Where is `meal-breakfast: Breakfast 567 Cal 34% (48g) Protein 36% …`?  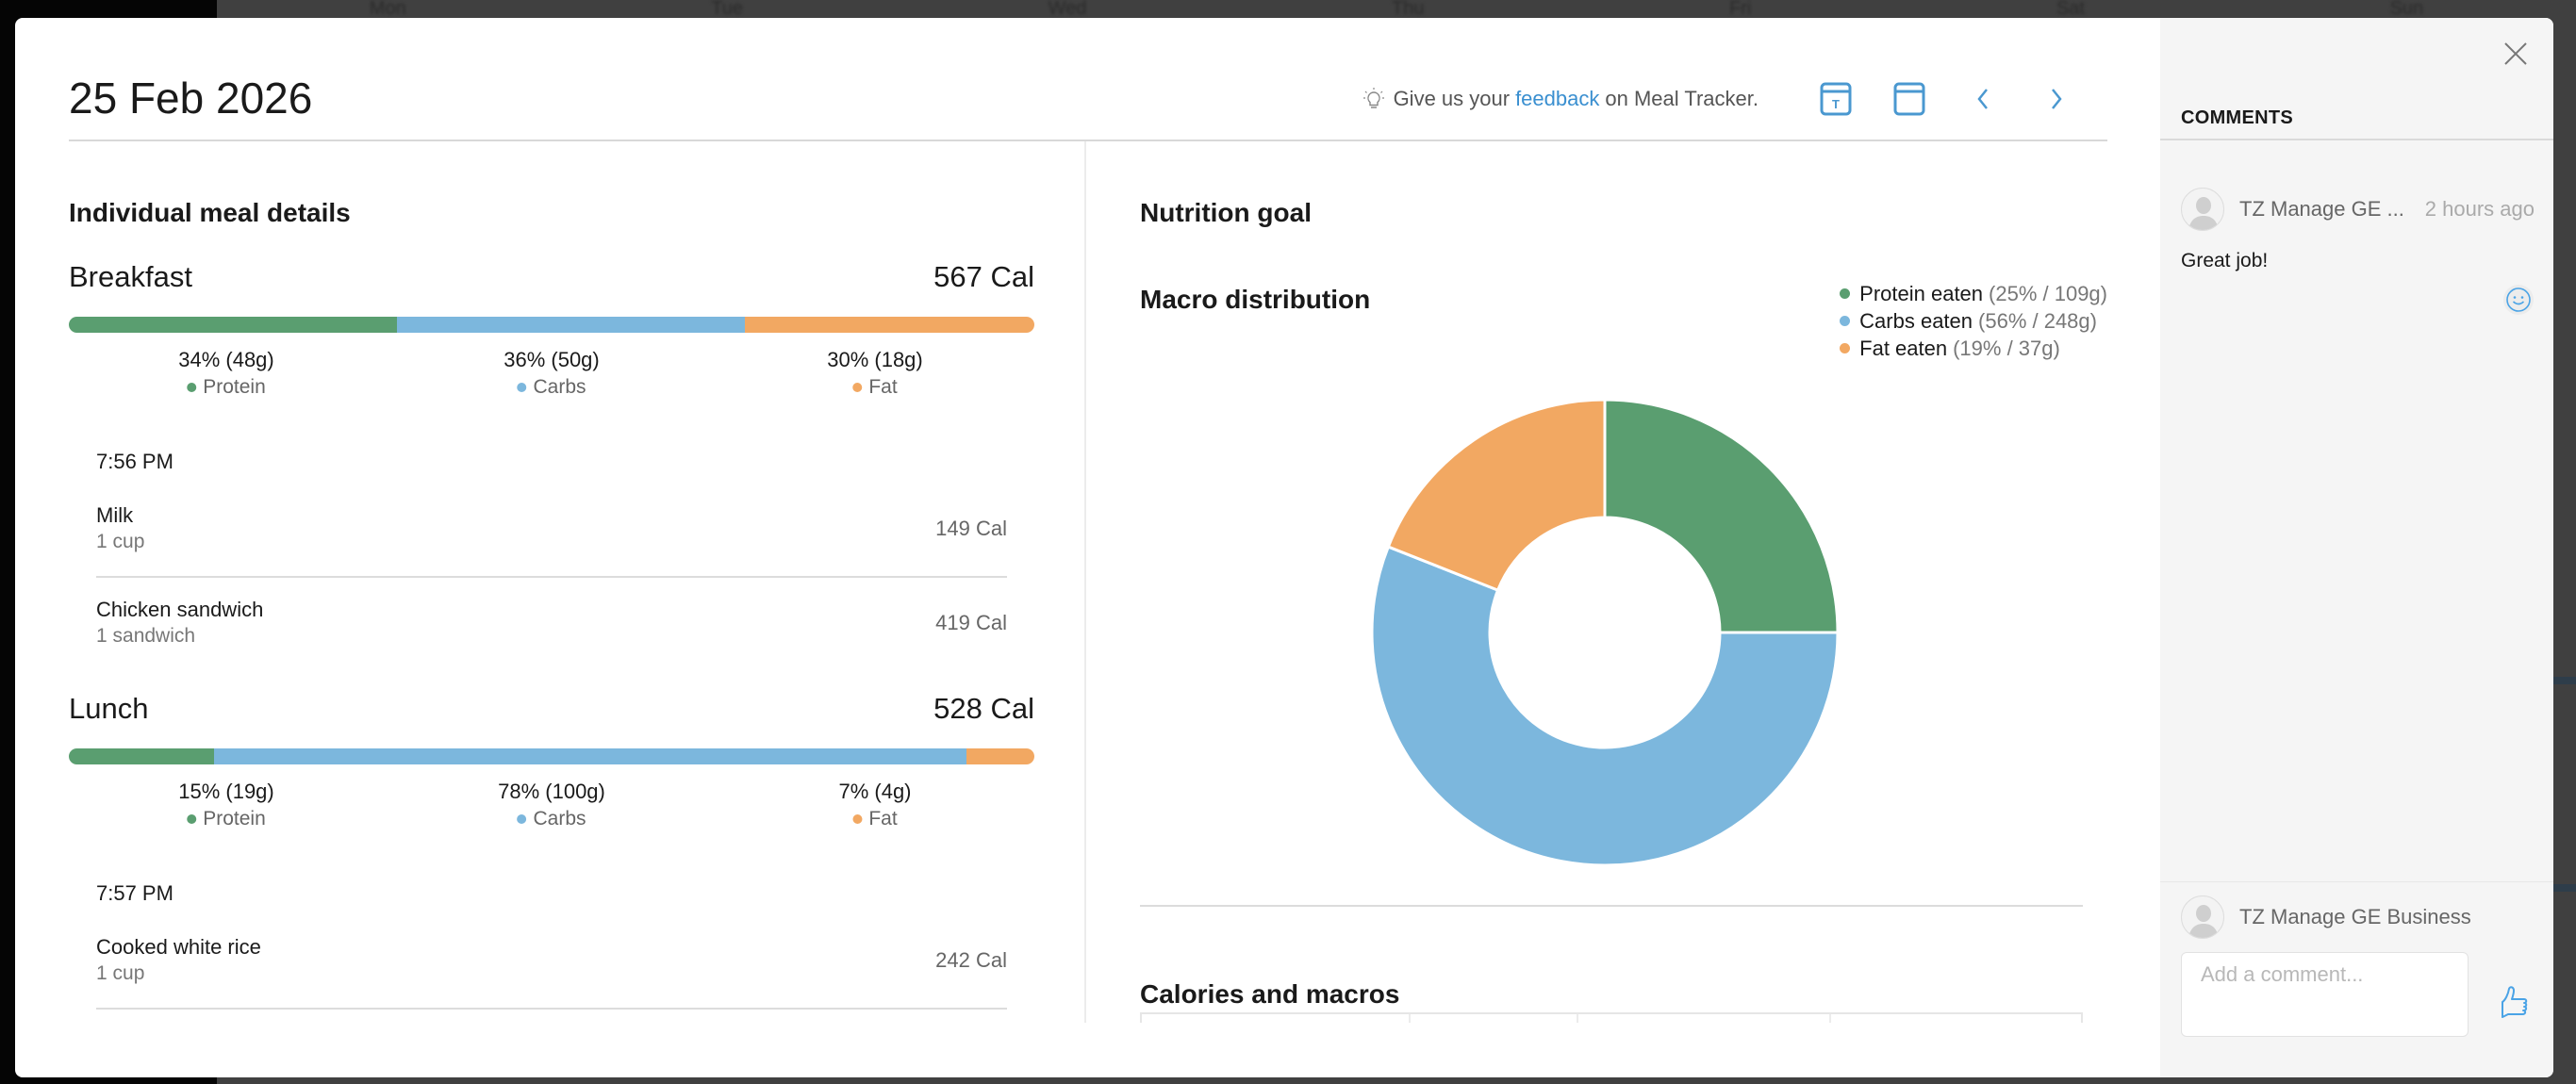
meal-breakfast: Breakfast 567 Cal 34% (48g) Protein 36% … is located at coordinates (551, 465).